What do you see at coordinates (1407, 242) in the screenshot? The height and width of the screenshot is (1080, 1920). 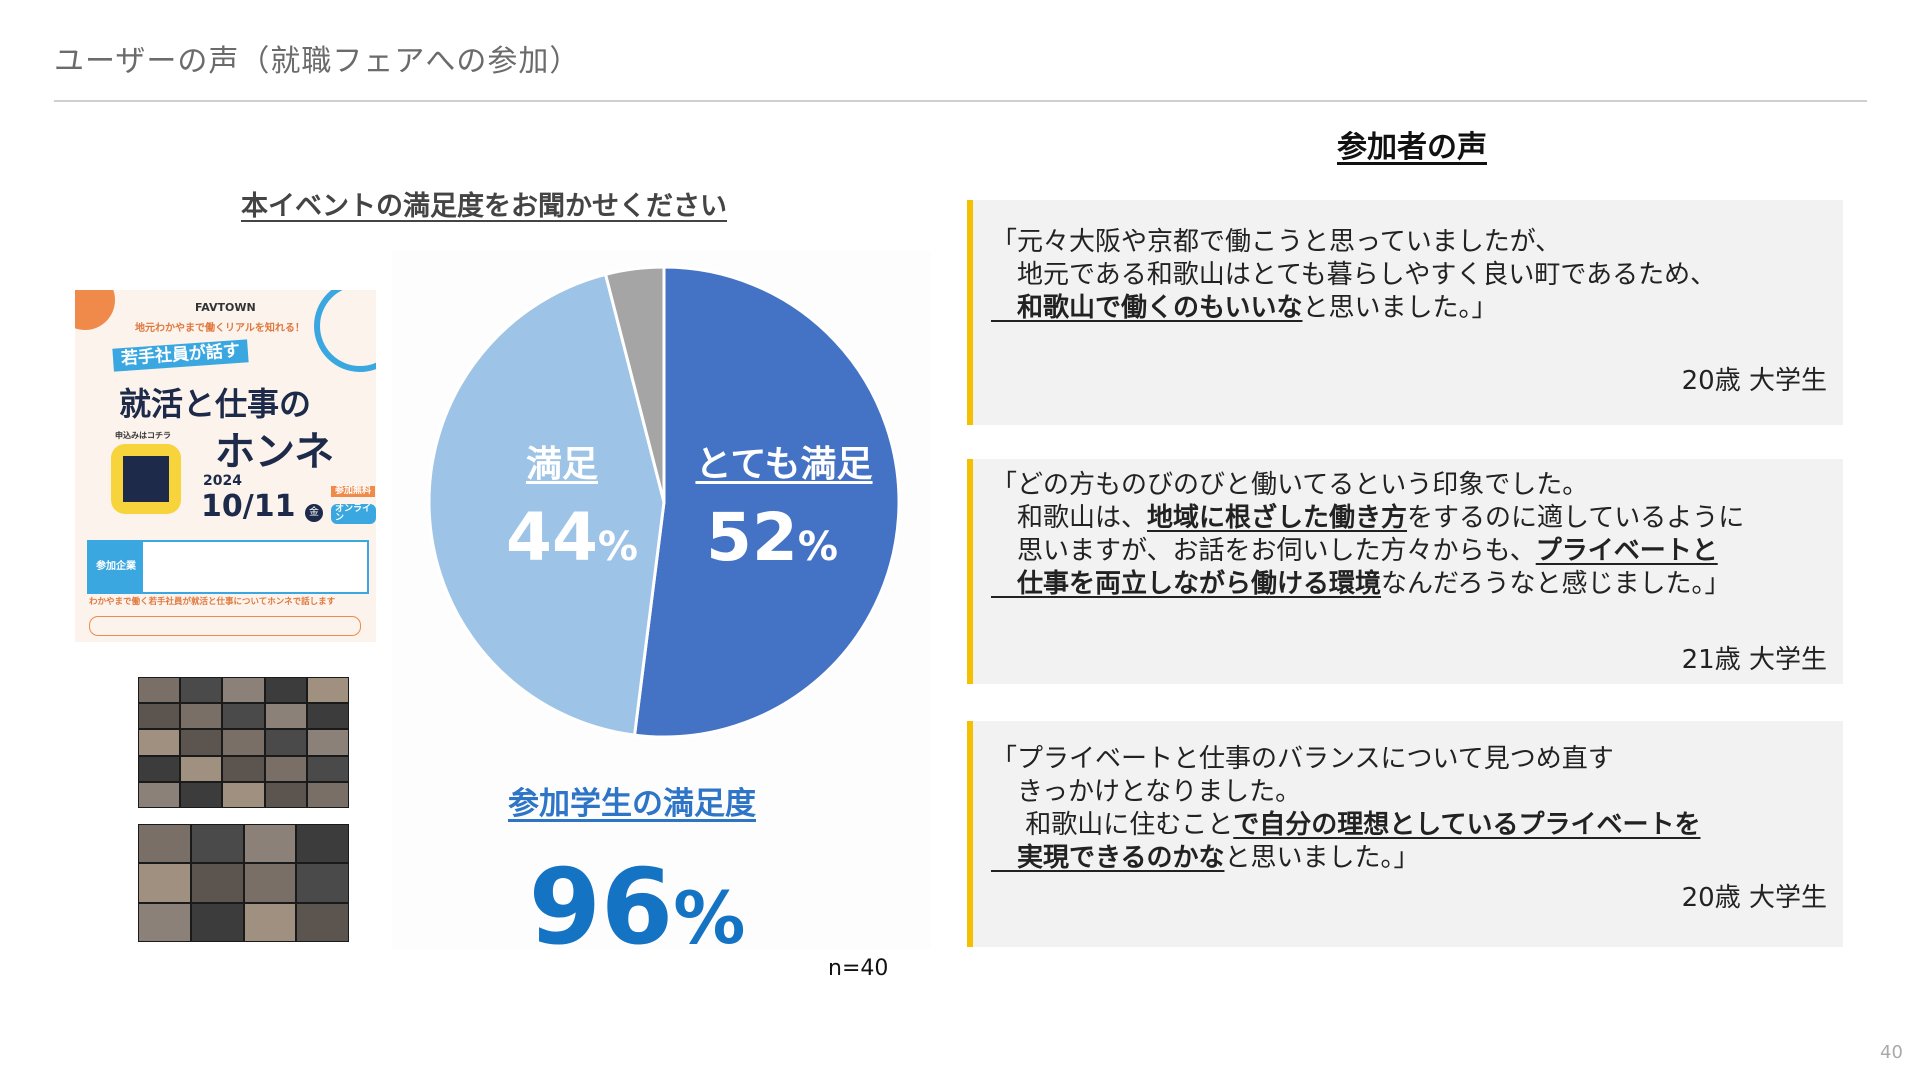 I see `quote-line: 「元々大阪や京都で働こうと思っていましたが、` at bounding box center [1407, 242].